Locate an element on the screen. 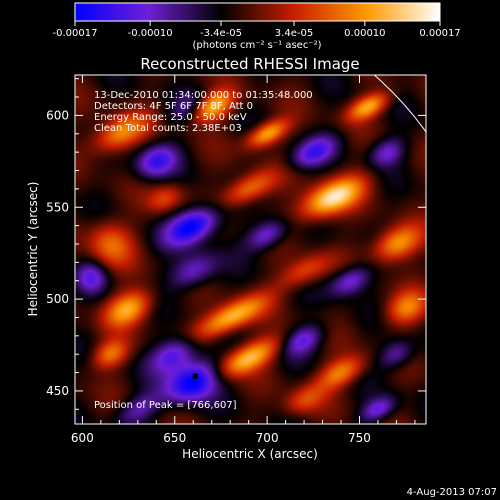 Image resolution: width=500 pixels, height=500 pixels. y-axis-label: Heliocentric Y (arcsec) is located at coordinates (33, 249).